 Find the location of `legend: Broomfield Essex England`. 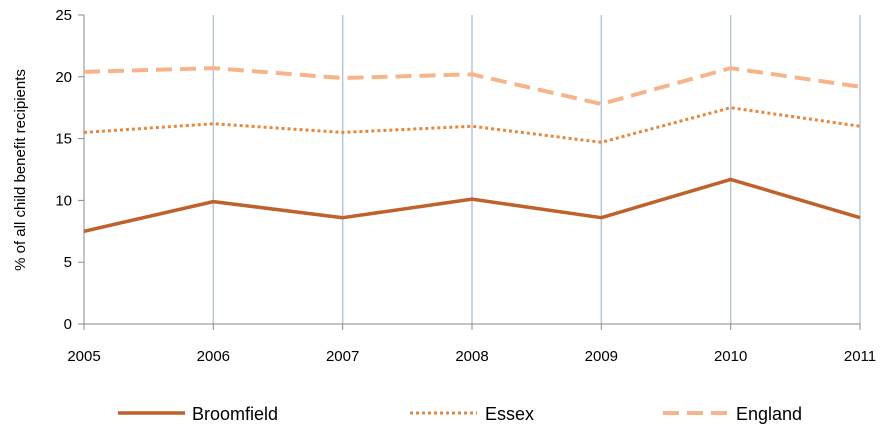

legend: Broomfield Essex England is located at coordinates (460, 414).